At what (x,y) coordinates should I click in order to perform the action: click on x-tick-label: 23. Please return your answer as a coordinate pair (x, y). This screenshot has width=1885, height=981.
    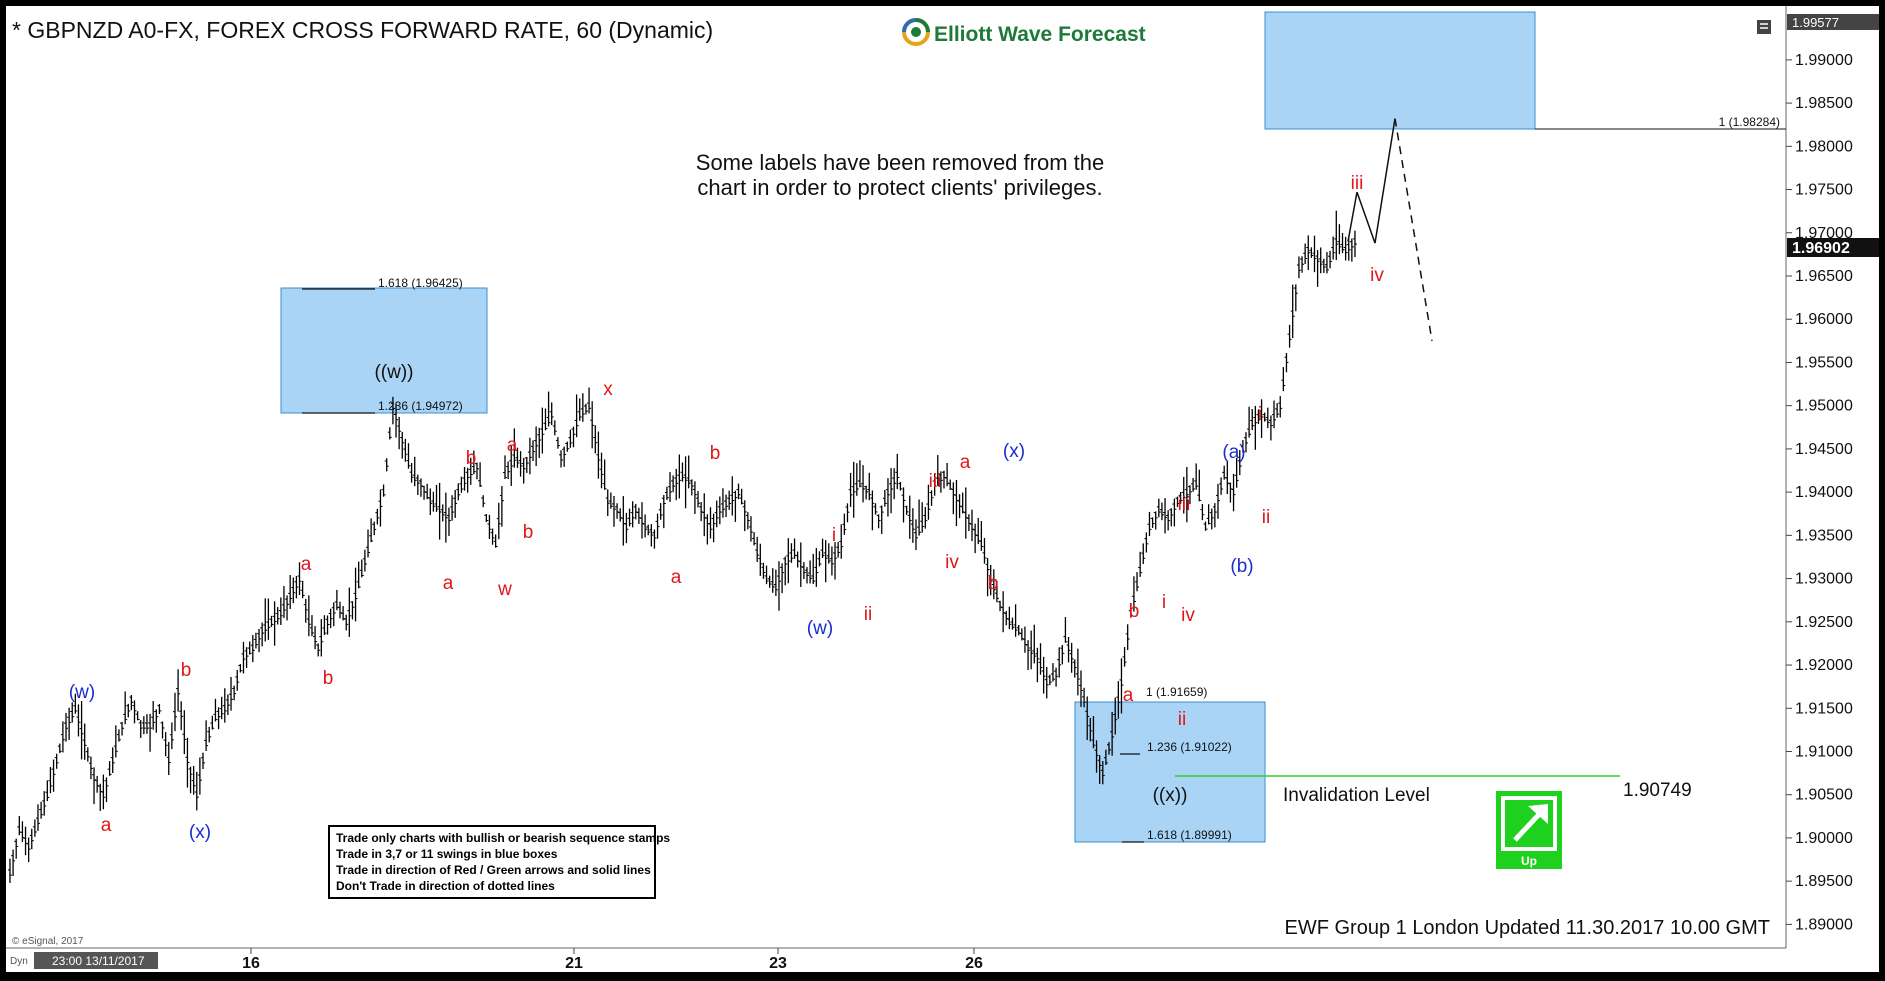
    Looking at the image, I should click on (778, 963).